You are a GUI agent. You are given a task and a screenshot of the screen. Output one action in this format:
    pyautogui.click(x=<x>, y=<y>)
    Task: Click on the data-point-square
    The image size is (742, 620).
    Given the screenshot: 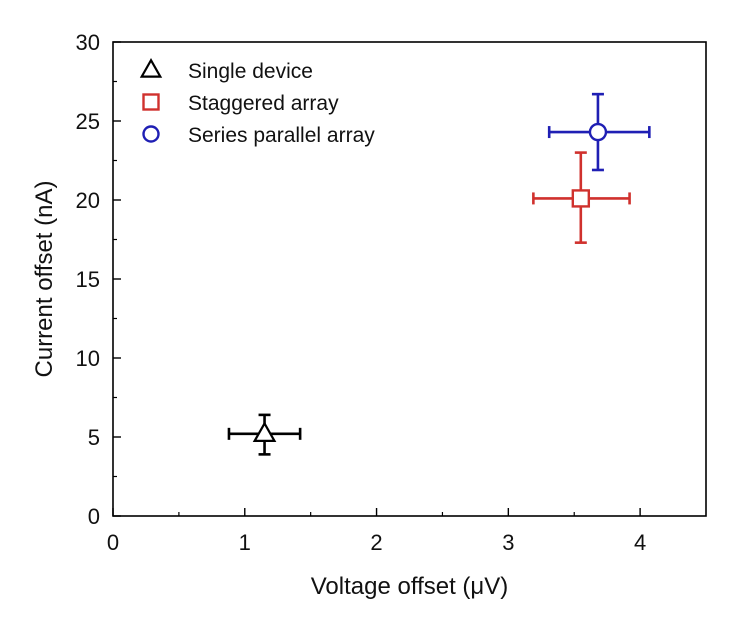 What is the action you would take?
    pyautogui.click(x=581, y=198)
    